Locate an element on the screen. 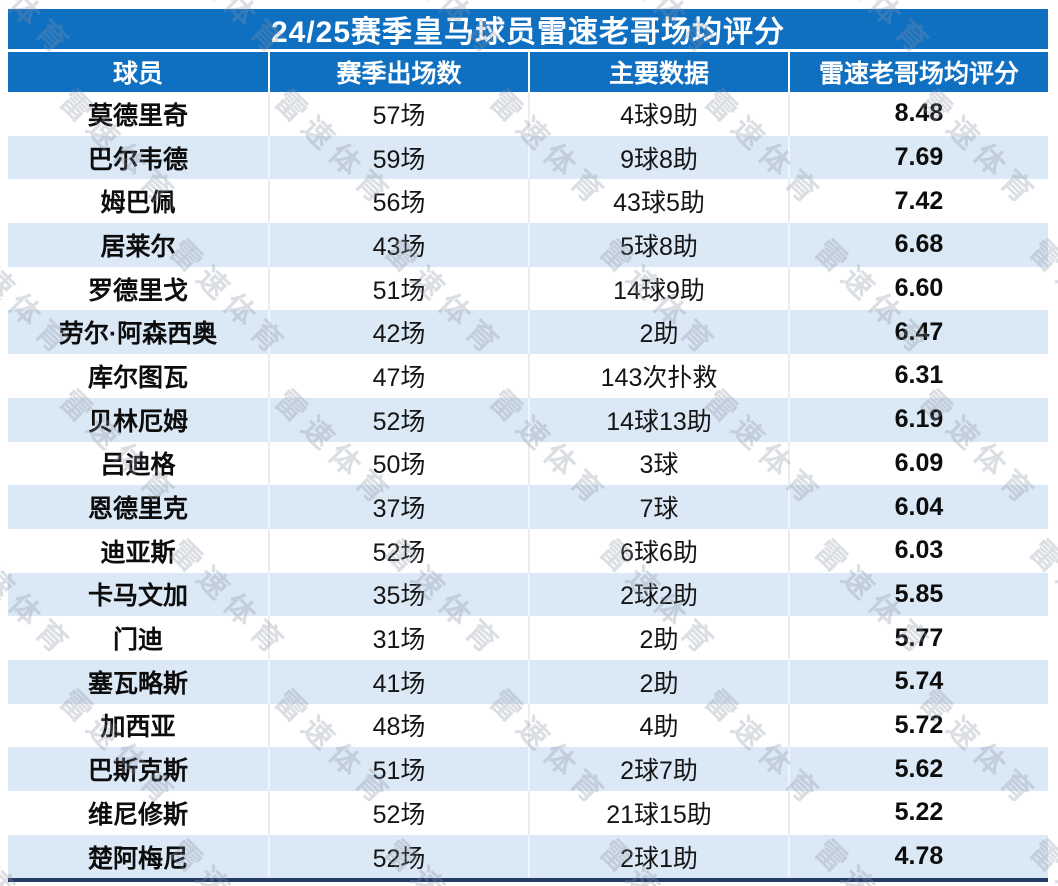  rating-cell: 8.48 is located at coordinates (918, 114).